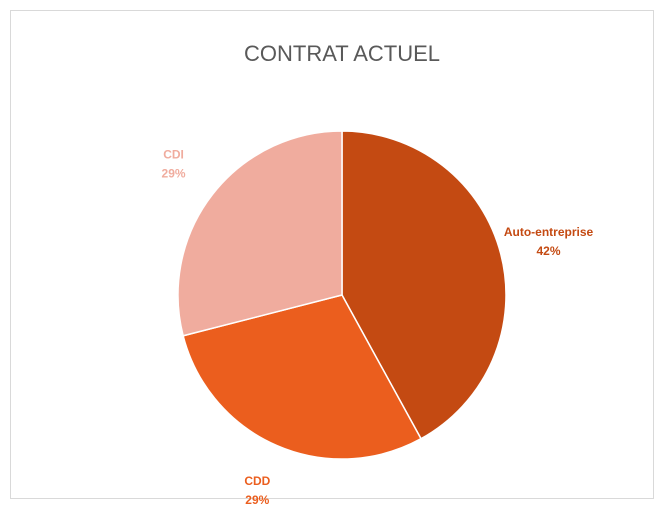 The width and height of the screenshot is (664, 508). What do you see at coordinates (173, 155) in the screenshot?
I see `slice-label: CDI` at bounding box center [173, 155].